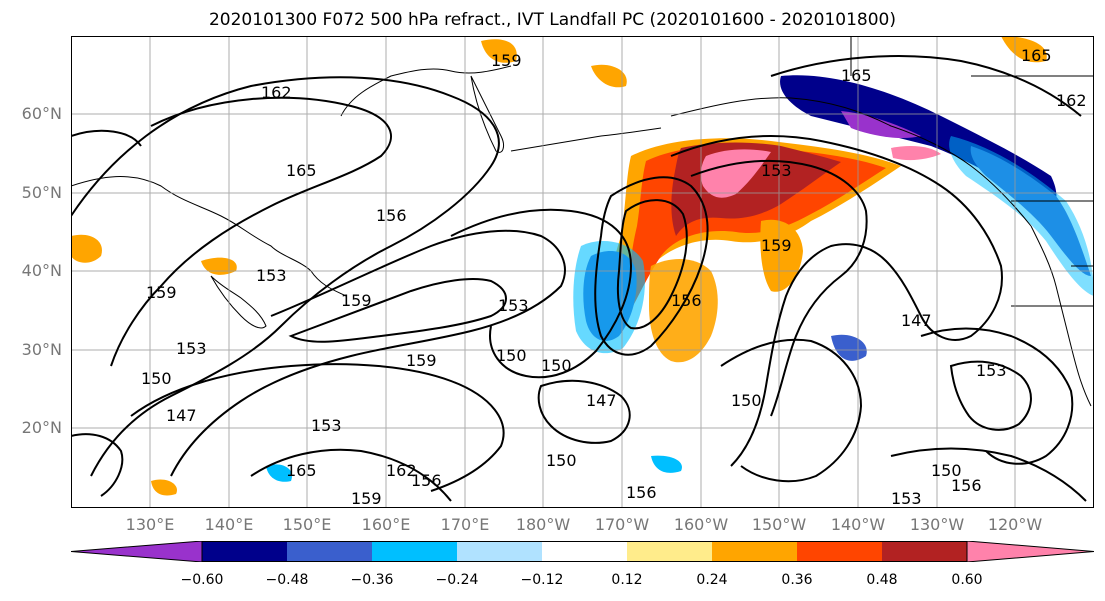 Image resolution: width=1105 pixels, height=601 pixels. Describe the element at coordinates (1015, 524) in the screenshot. I see `lon-label: 120°W` at that location.